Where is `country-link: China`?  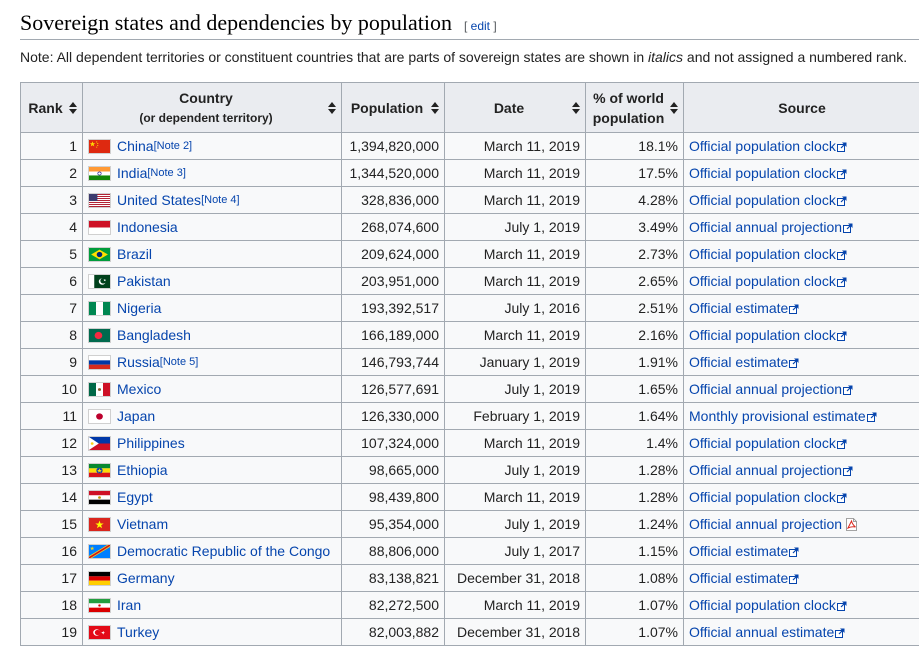 country-link: China is located at coordinates (135, 146).